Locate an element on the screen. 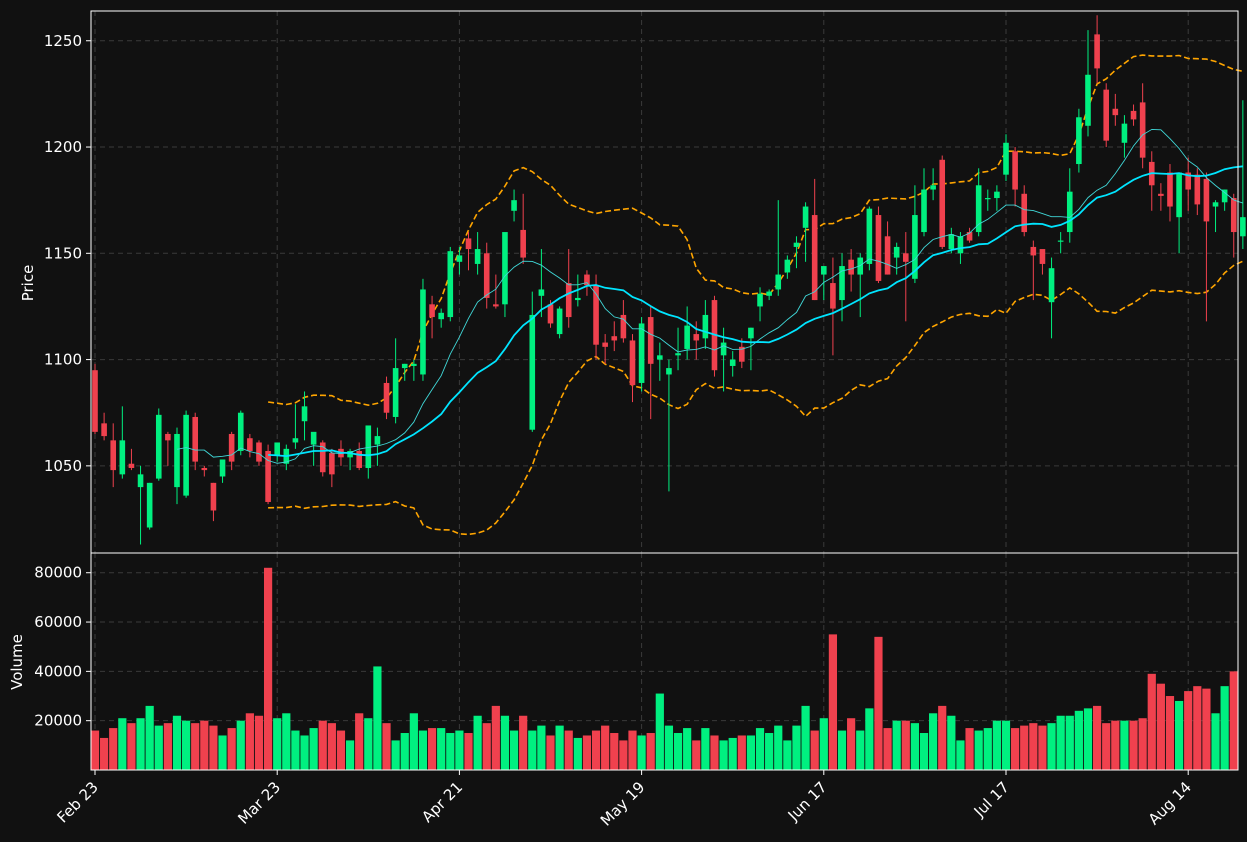 Image resolution: width=1247 pixels, height=842 pixels. volume-tick-label: 60000 is located at coordinates (58, 622).